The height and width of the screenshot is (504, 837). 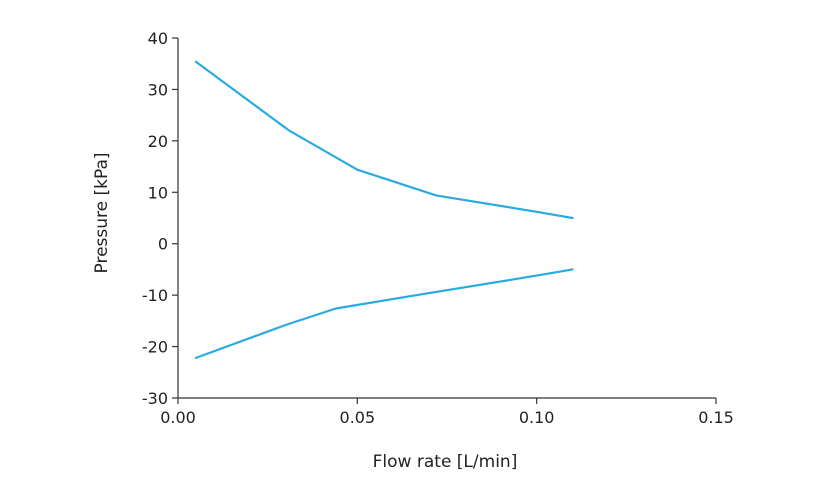 What do you see at coordinates (445, 462) in the screenshot?
I see `x-axis-title: Flow rate [L/min]` at bounding box center [445, 462].